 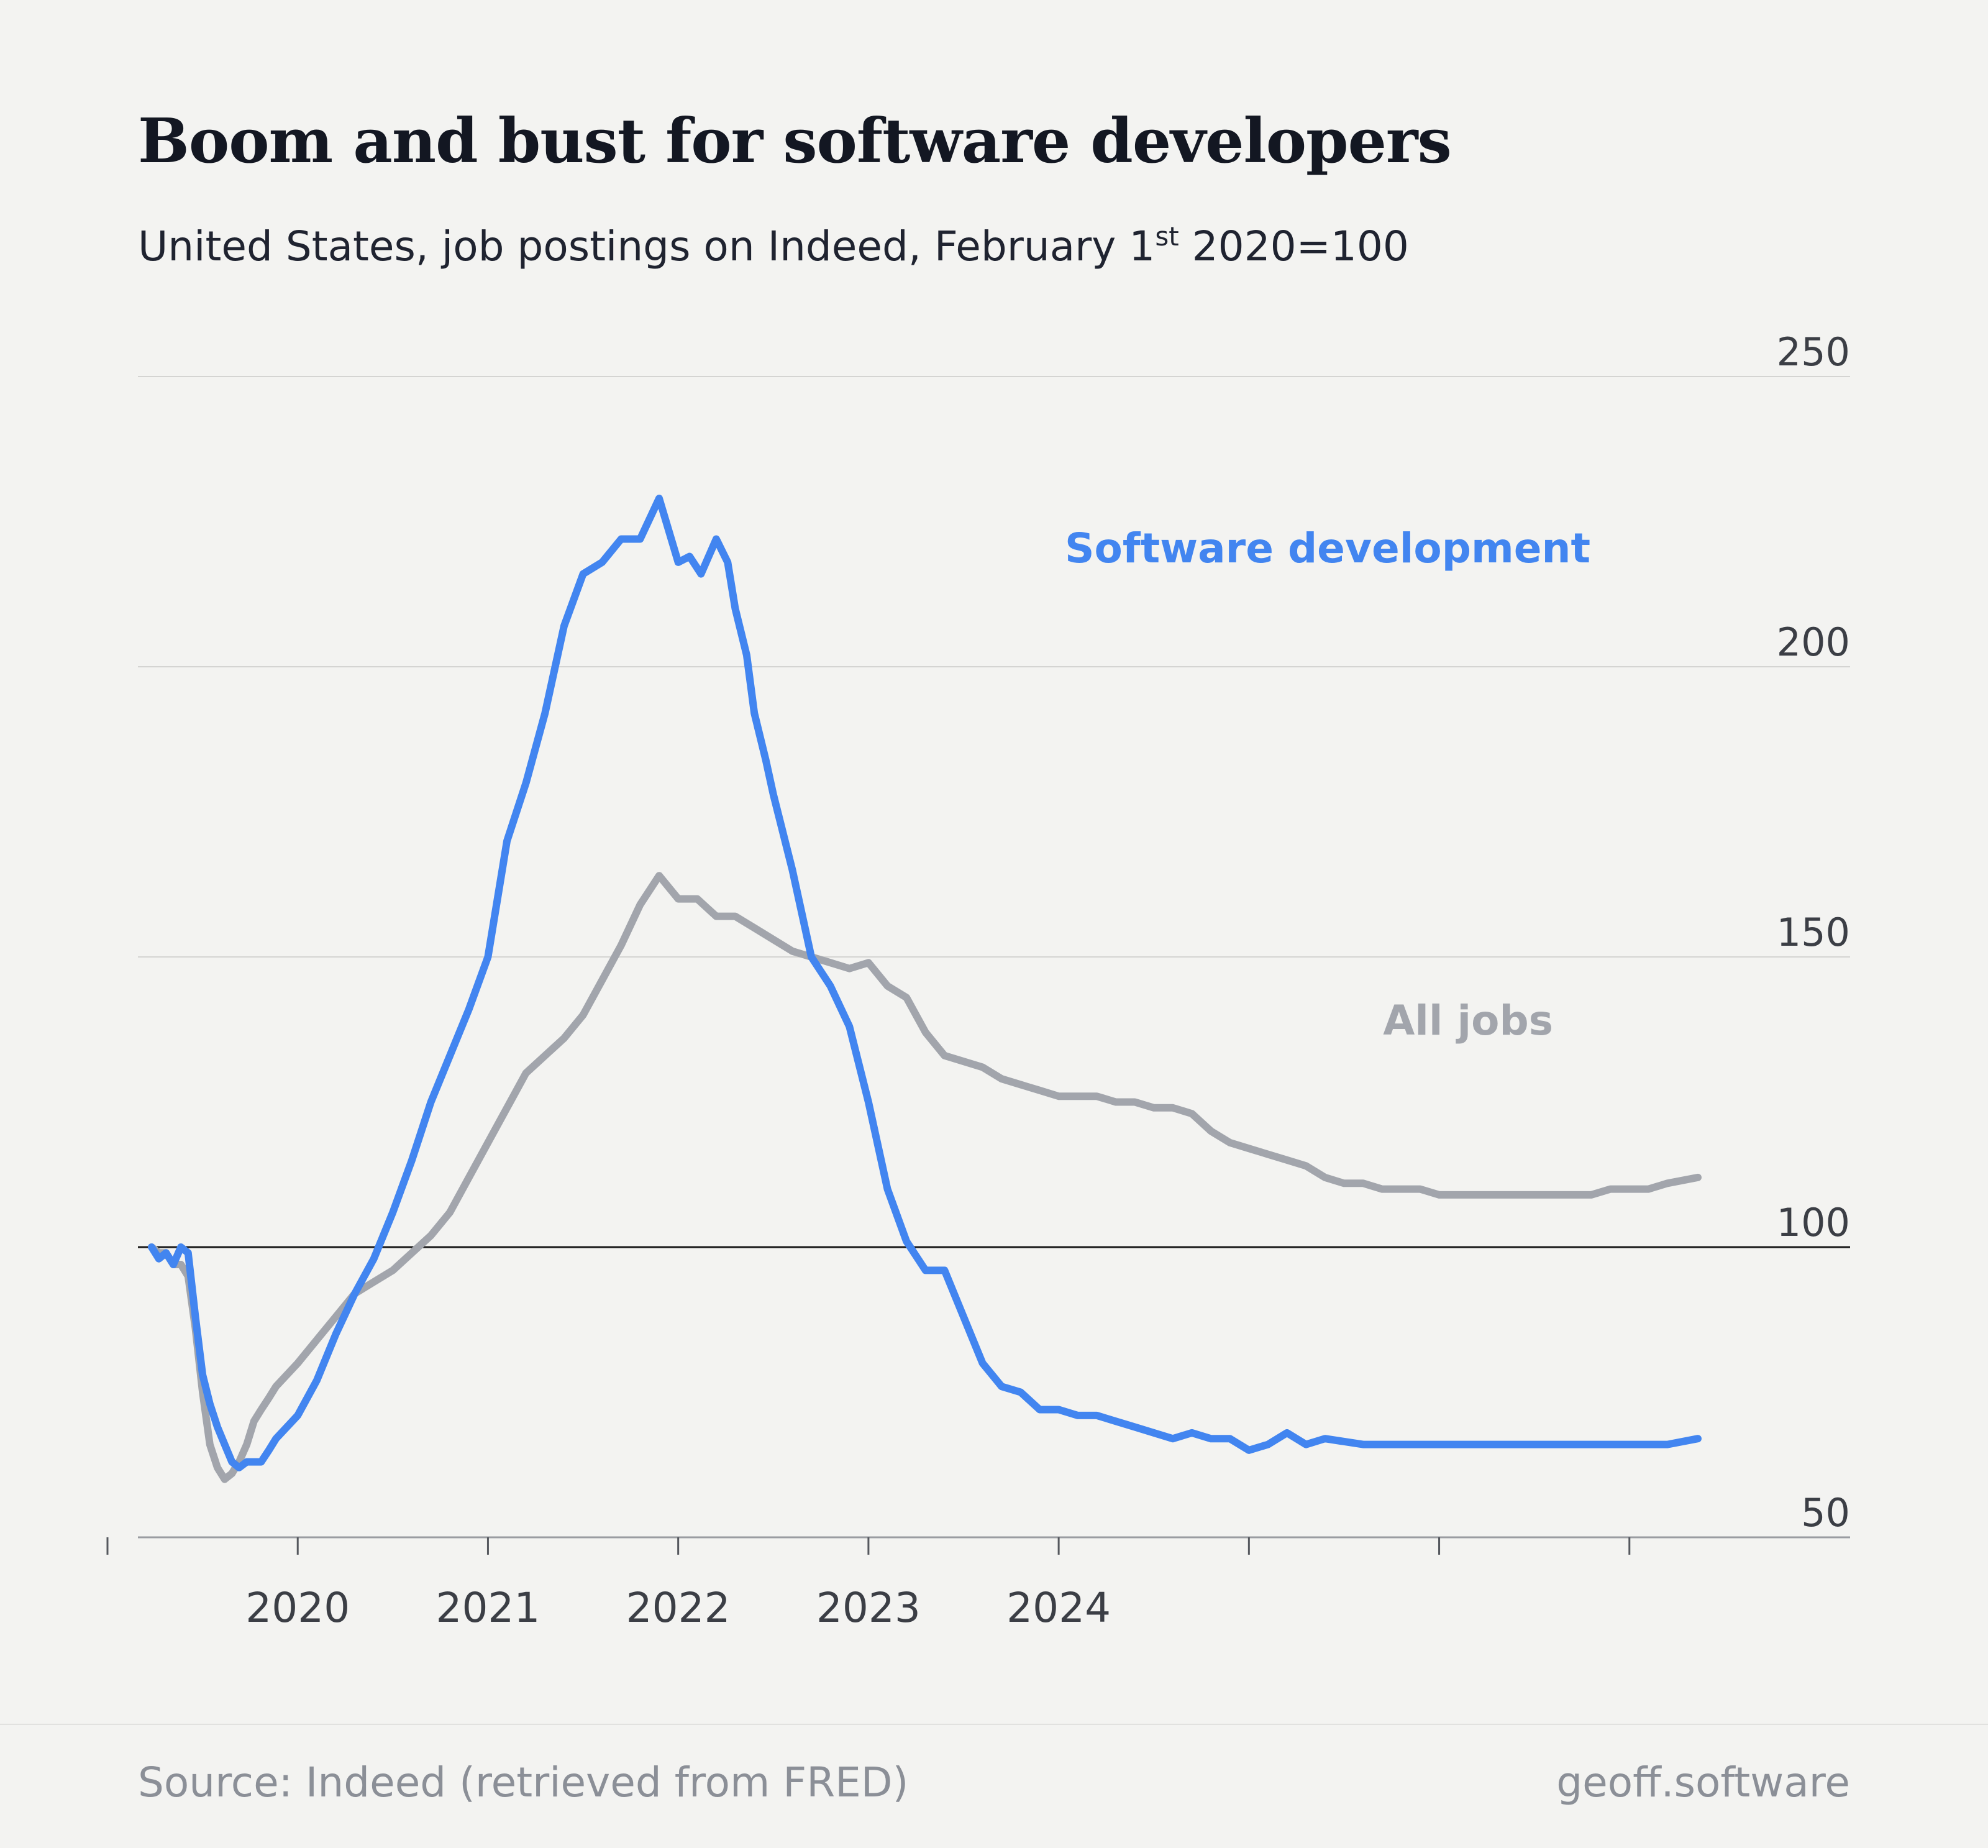 I want to click on y-tick-label-250: 250, so click(x=1813, y=352).